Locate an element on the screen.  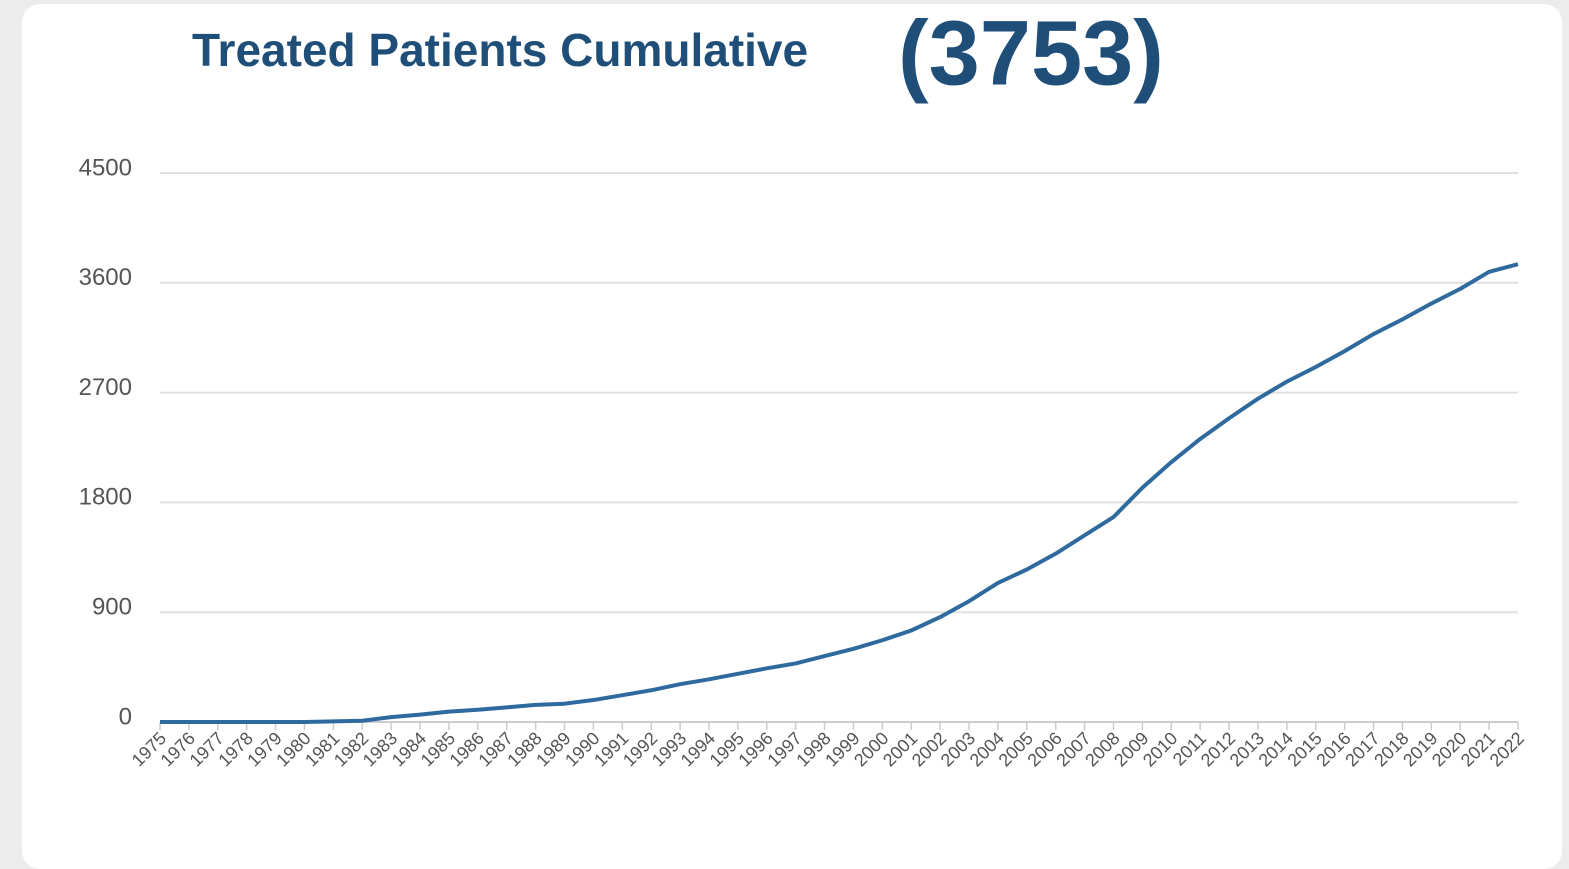
y-tick-label: 0 is located at coordinates (125, 716).